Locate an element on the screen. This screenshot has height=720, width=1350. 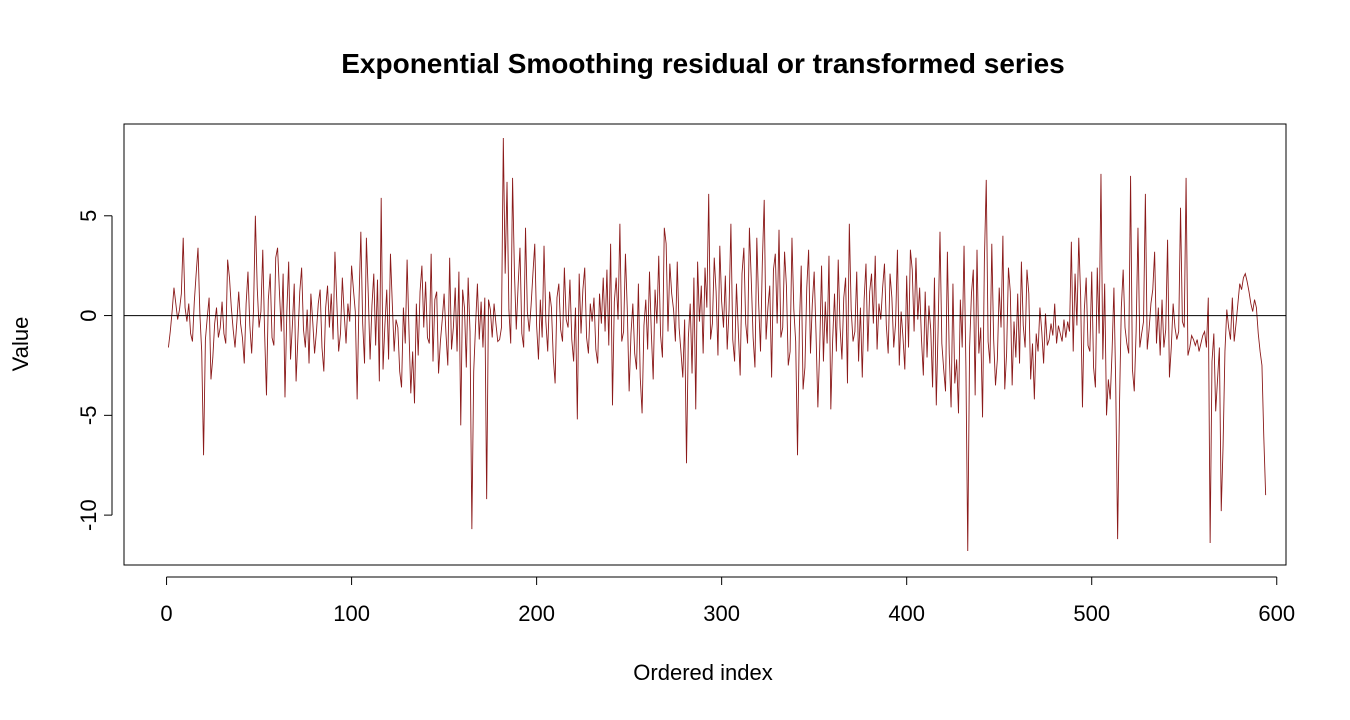
x-tick-label: 300 is located at coordinates (721, 613).